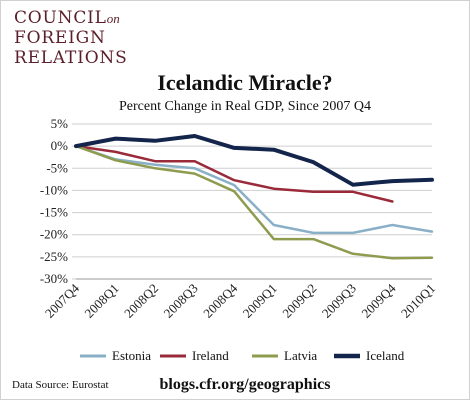 Image resolution: width=470 pixels, height=400 pixels. I want to click on logo-line-1: COUNCIL, so click(60, 18).